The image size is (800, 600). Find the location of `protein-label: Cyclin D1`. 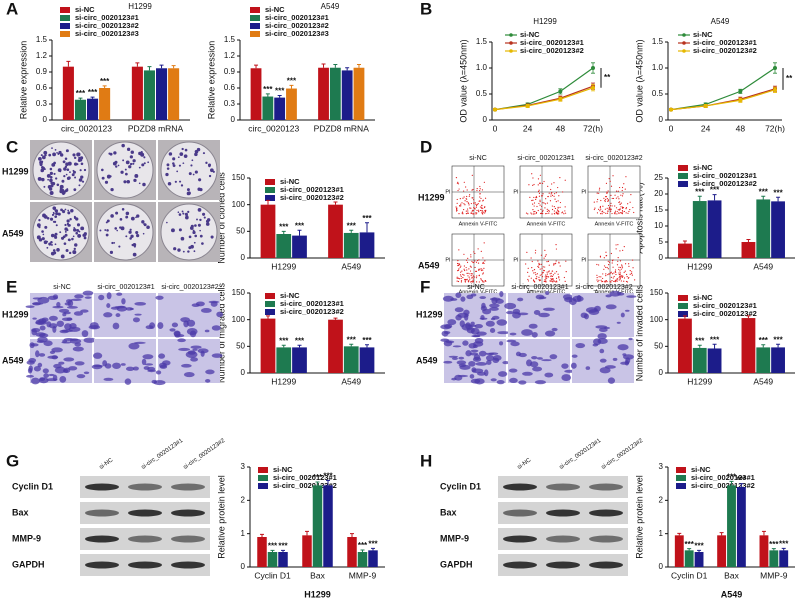

protein-label: Cyclin D1 is located at coordinates (32, 486).